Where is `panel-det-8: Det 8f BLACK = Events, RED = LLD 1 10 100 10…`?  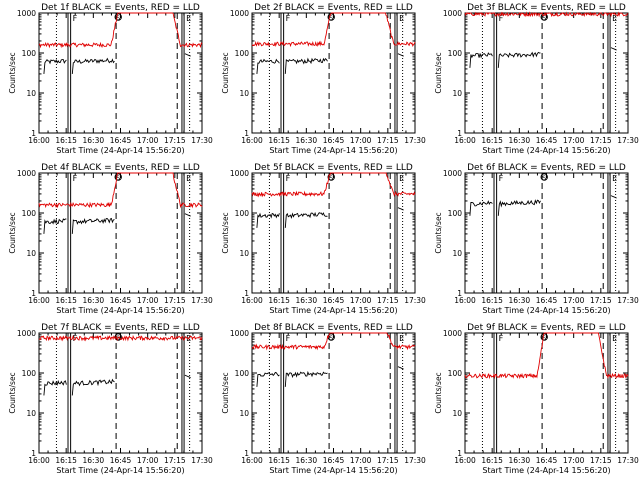
panel-det-8: Det 8f BLACK = Events, RED = LLD 1 10 100 10… is located at coordinates (323, 399).